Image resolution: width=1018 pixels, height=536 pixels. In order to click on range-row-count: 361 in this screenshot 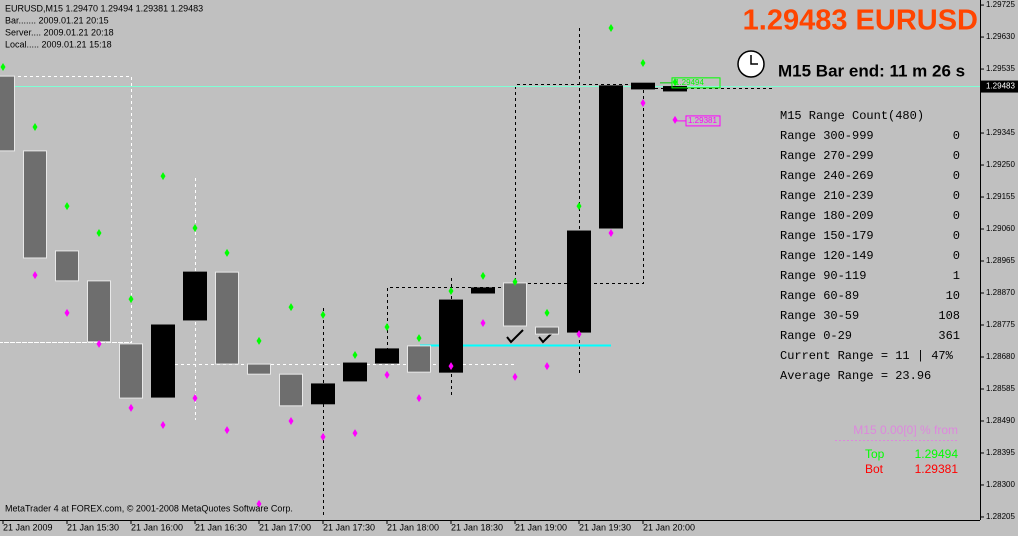, I will do `click(949, 336)`.